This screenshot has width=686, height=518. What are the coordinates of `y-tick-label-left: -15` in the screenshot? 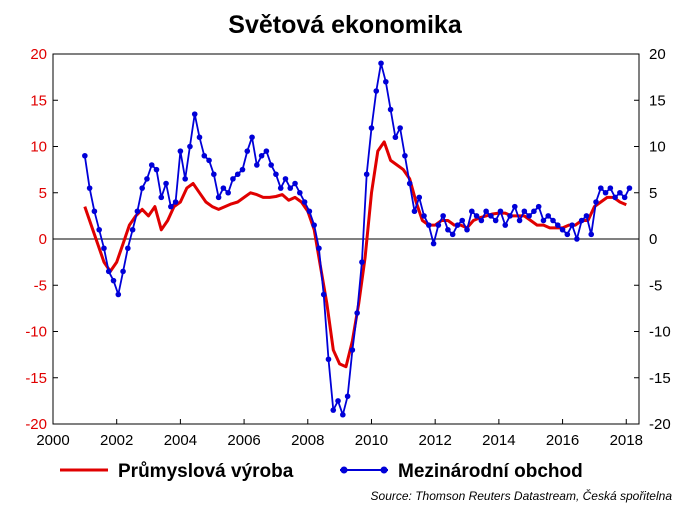 It's located at (36, 378).